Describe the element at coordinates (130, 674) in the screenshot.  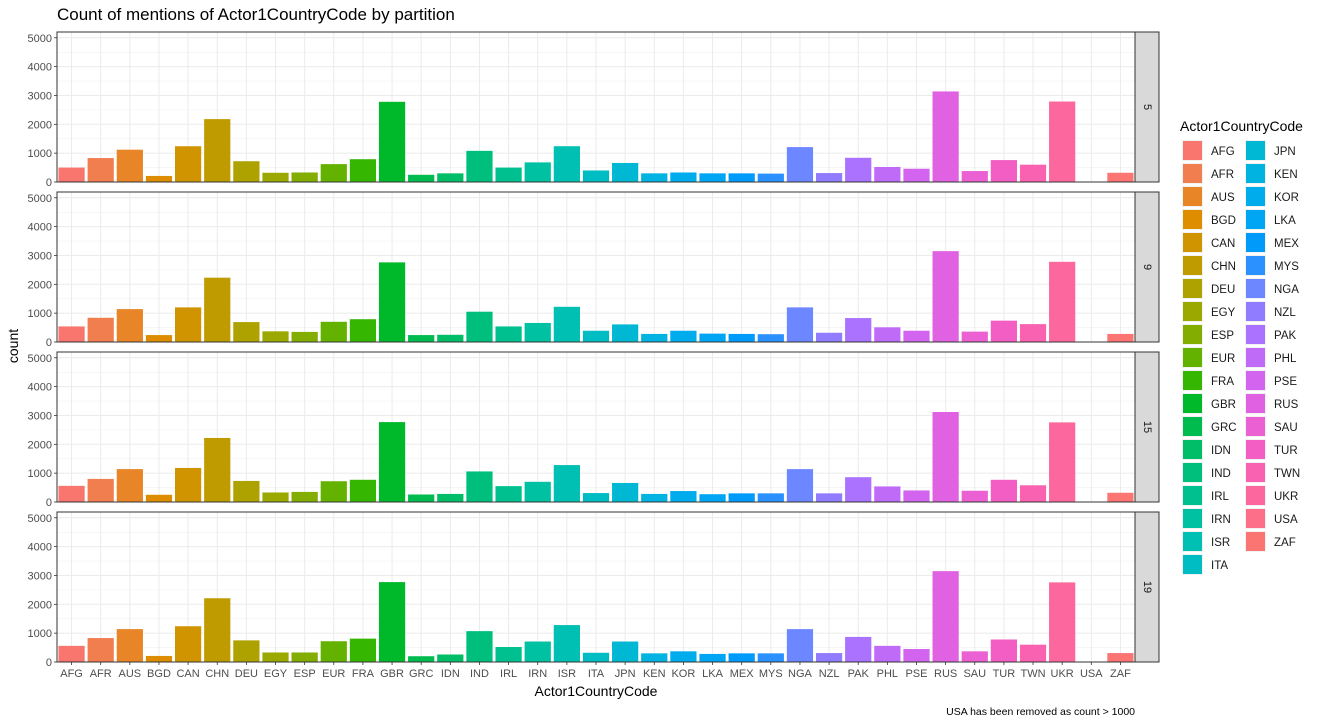
I see `x-tick-label: AUS` at that location.